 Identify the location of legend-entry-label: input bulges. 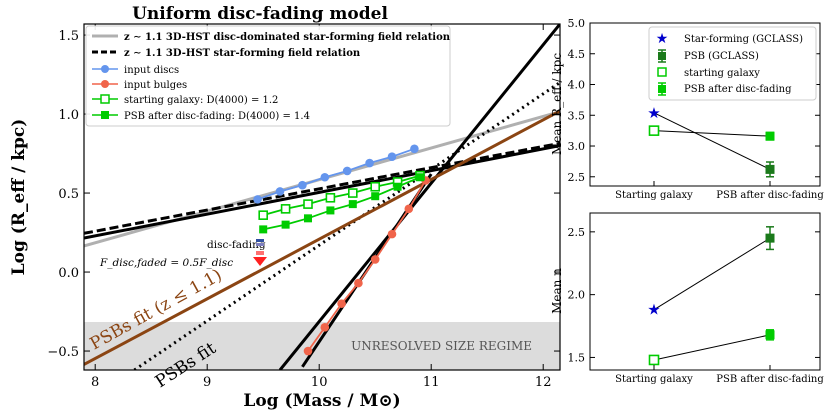
(155, 85).